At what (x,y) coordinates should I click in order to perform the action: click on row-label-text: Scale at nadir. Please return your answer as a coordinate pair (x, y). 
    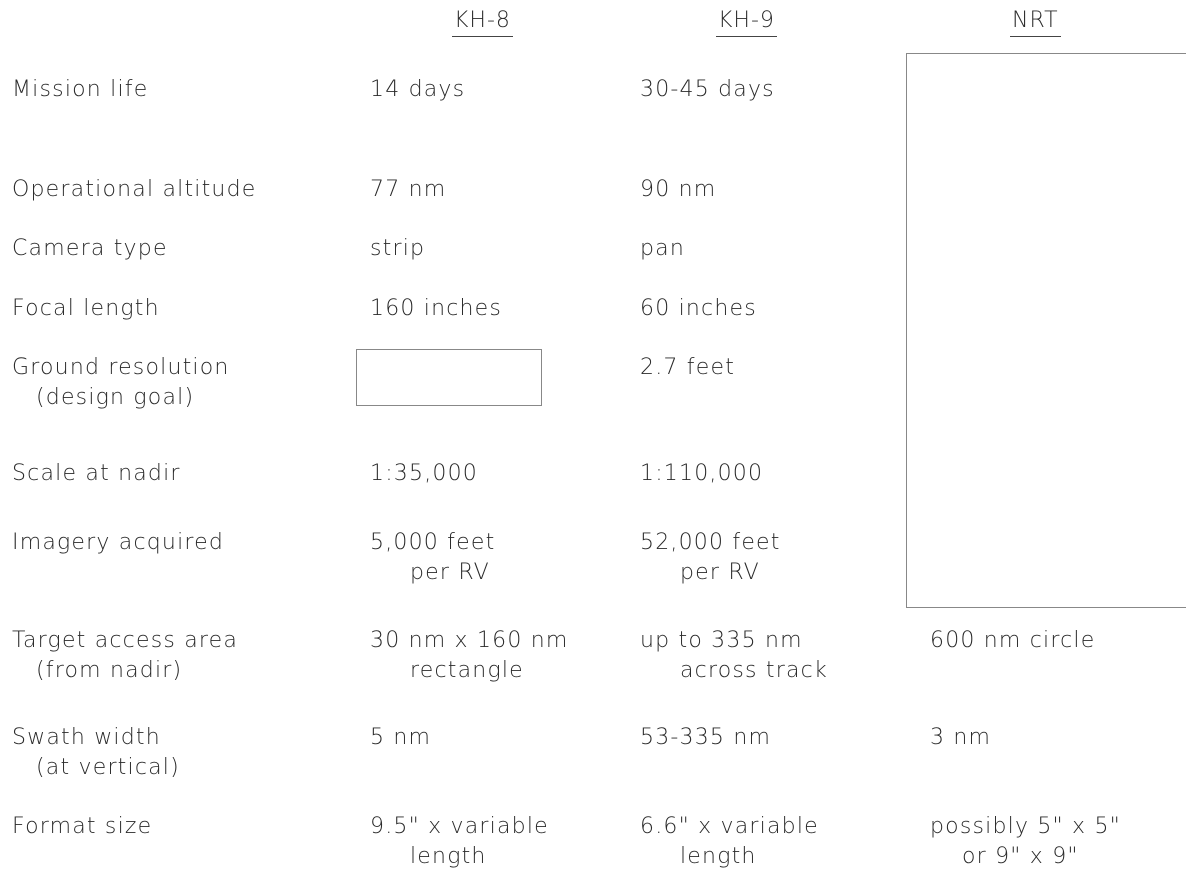
    Looking at the image, I should click on (96, 473).